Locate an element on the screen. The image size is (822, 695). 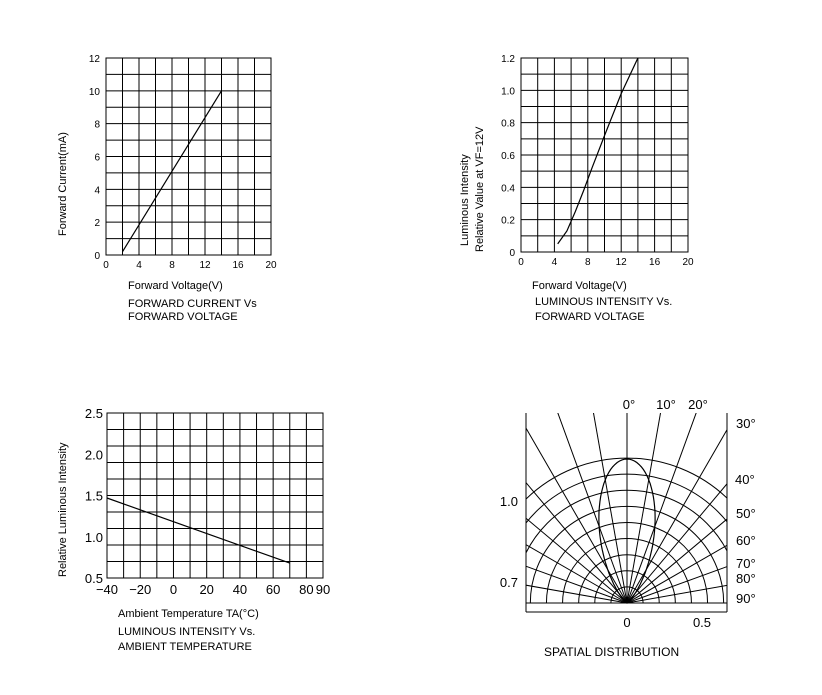
chart3-subtitle: AMBIENT TEMPERATURE is located at coordinates (185, 647).